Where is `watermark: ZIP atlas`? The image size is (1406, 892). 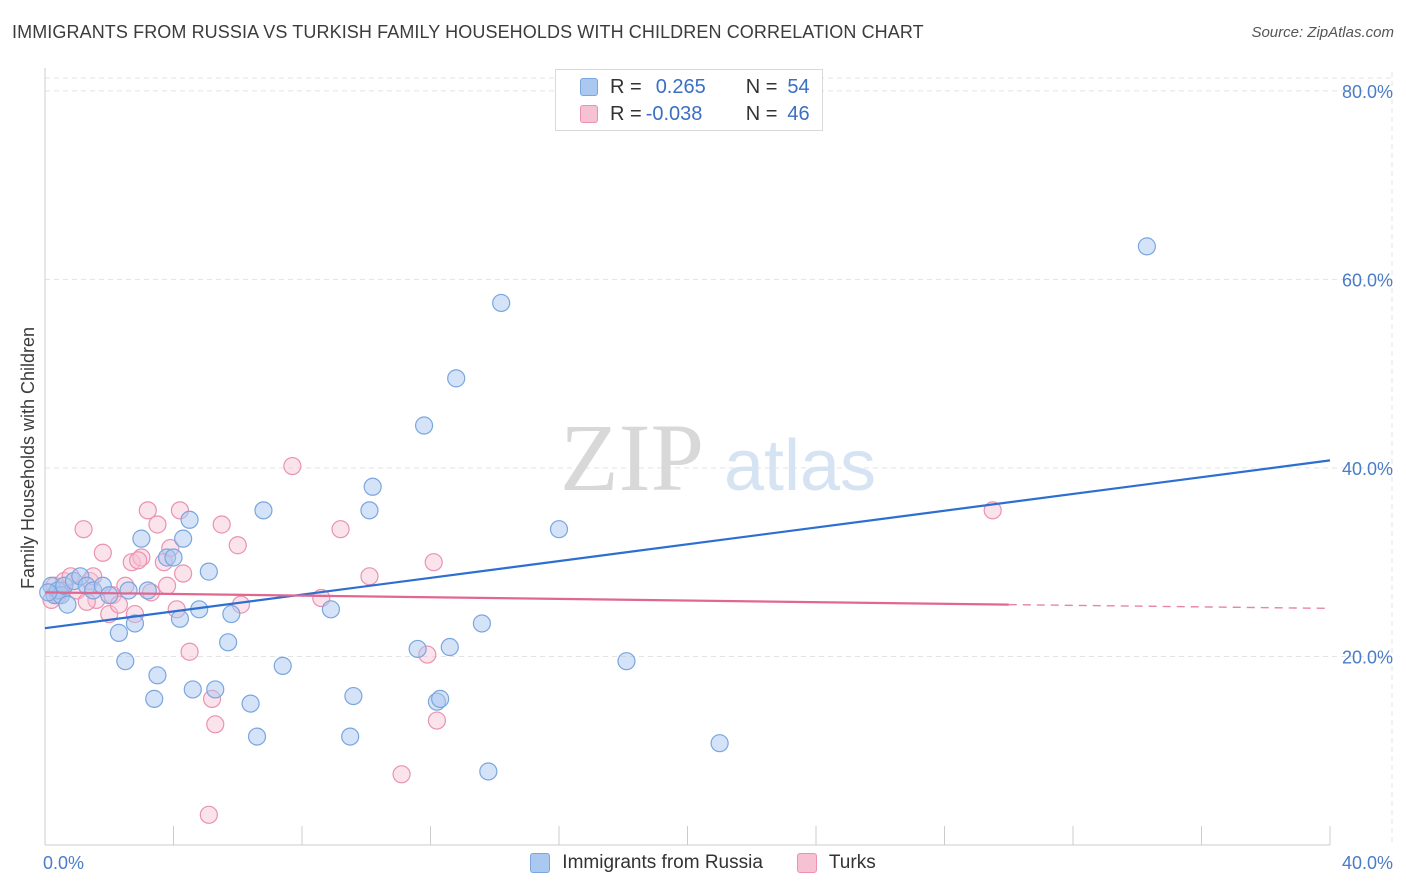 watermark: ZIP atlas is located at coordinates (718, 457).